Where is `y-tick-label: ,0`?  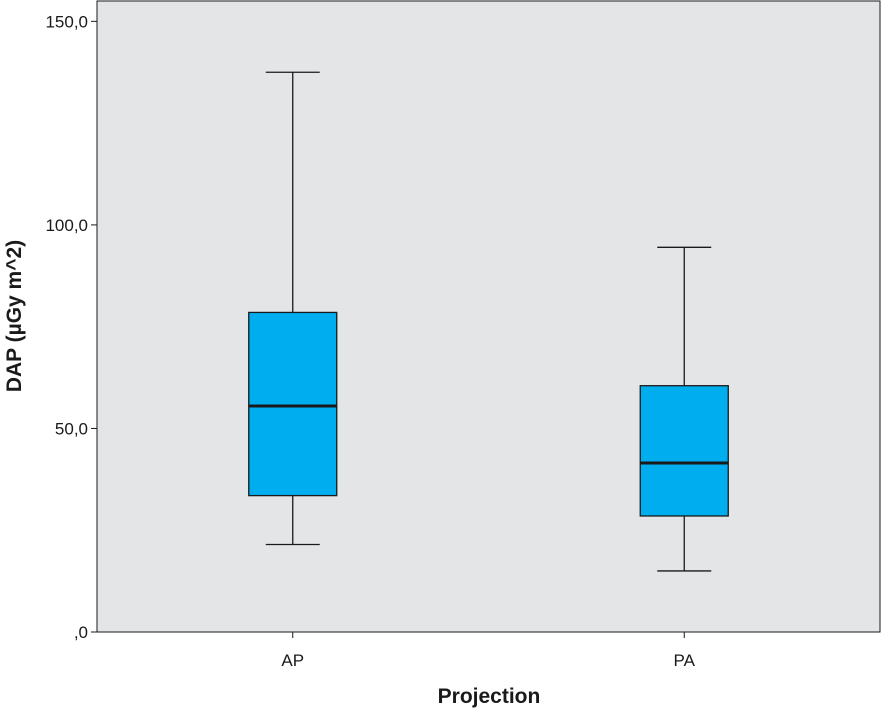
y-tick-label: ,0 is located at coordinates (81, 632).